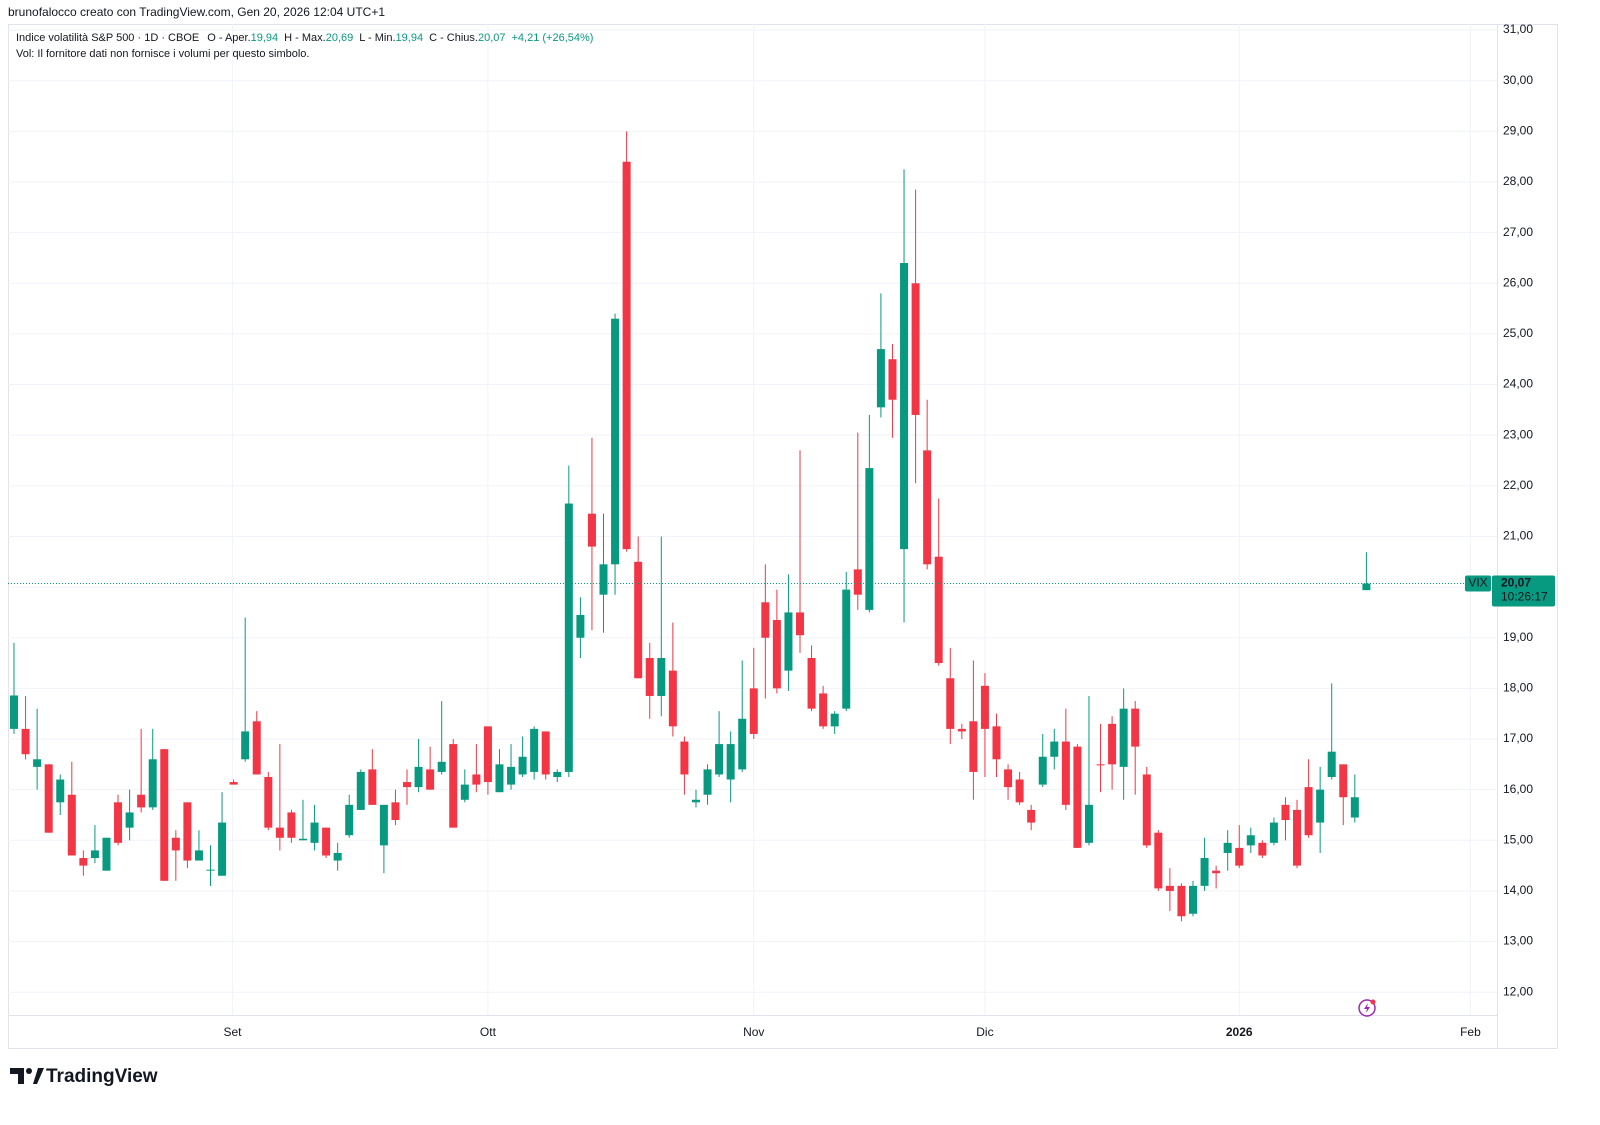 The height and width of the screenshot is (1125, 1600). I want to click on legend-change: +4,21 (+26,54%), so click(553, 38).